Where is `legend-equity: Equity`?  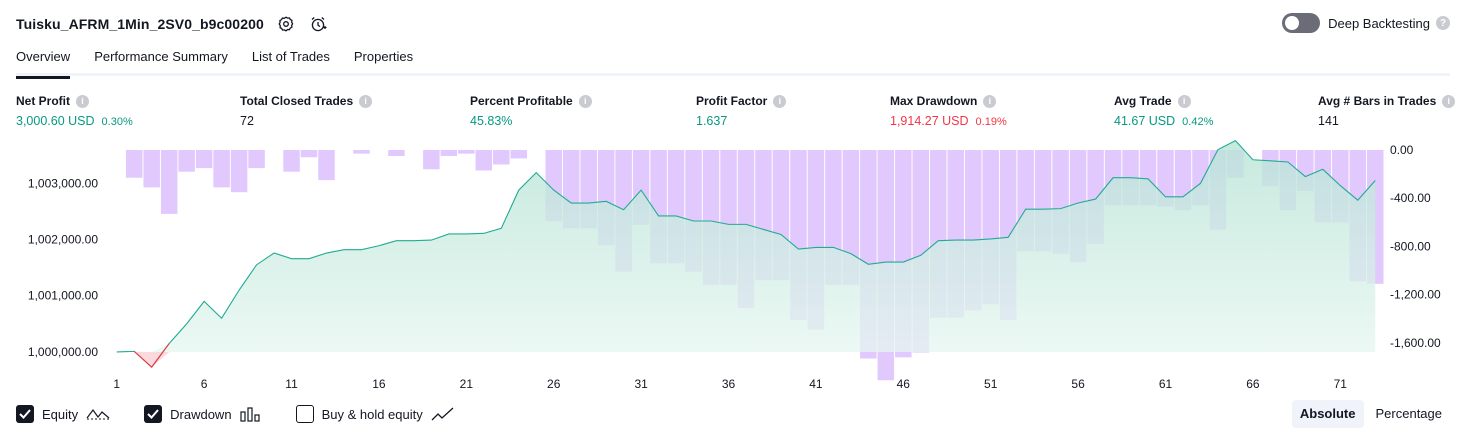 legend-equity: Equity is located at coordinates (63, 414).